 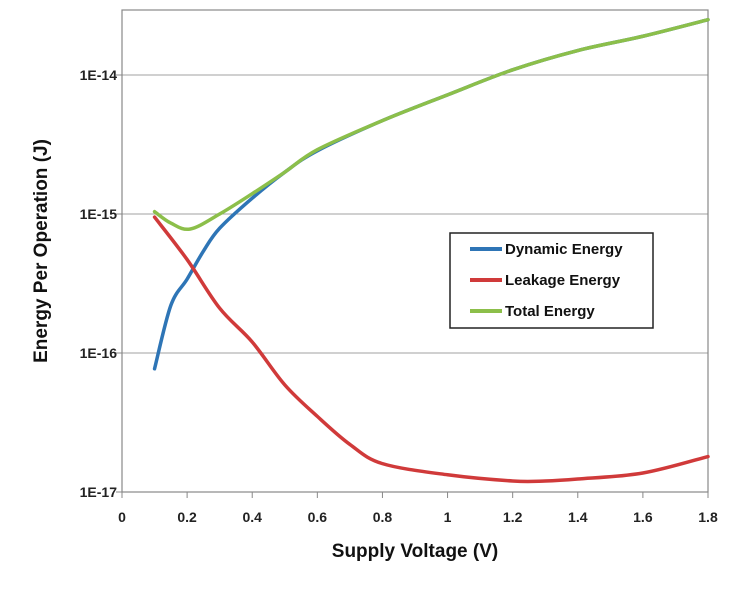 What do you see at coordinates (708, 517) in the screenshot?
I see `x-tick-label: 1.8` at bounding box center [708, 517].